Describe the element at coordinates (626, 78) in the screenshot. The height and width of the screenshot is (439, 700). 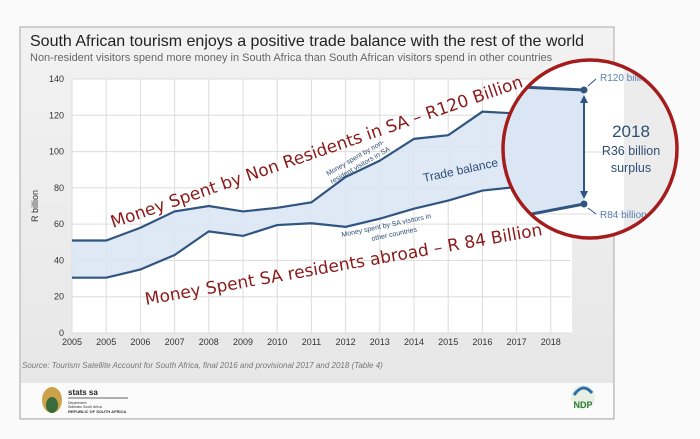
I see `inset-upper-label: R120 billion` at that location.